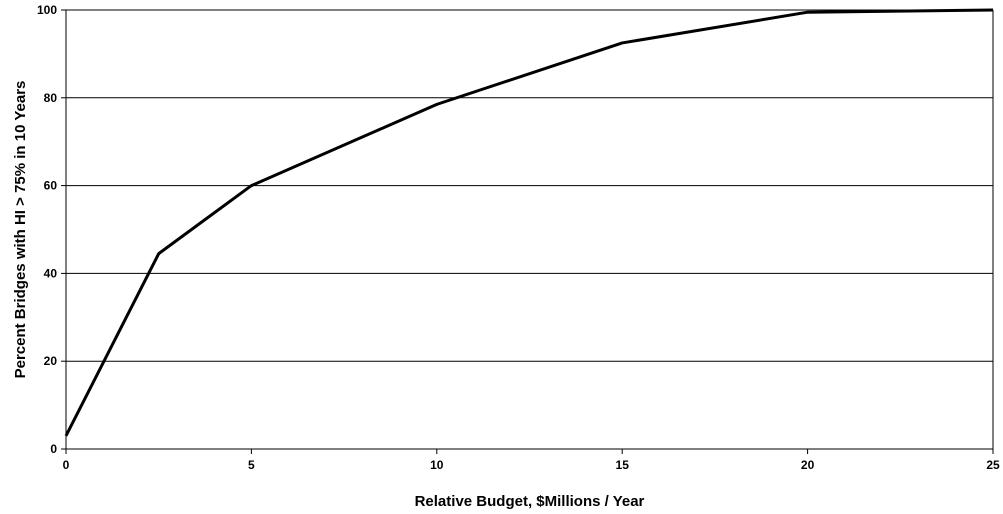 This screenshot has width=1003, height=514. What do you see at coordinates (51, 273) in the screenshot?
I see `y-tick-label: 40` at bounding box center [51, 273].